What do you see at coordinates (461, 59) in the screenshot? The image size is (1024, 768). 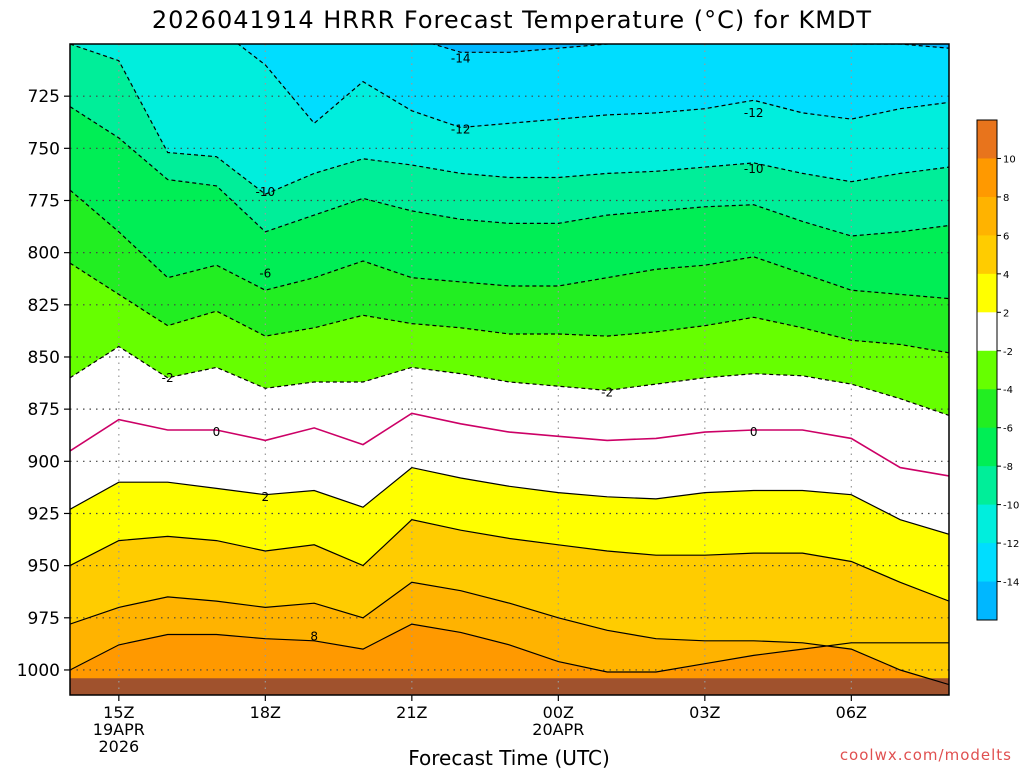 I see `isotherm-label: -14` at bounding box center [461, 59].